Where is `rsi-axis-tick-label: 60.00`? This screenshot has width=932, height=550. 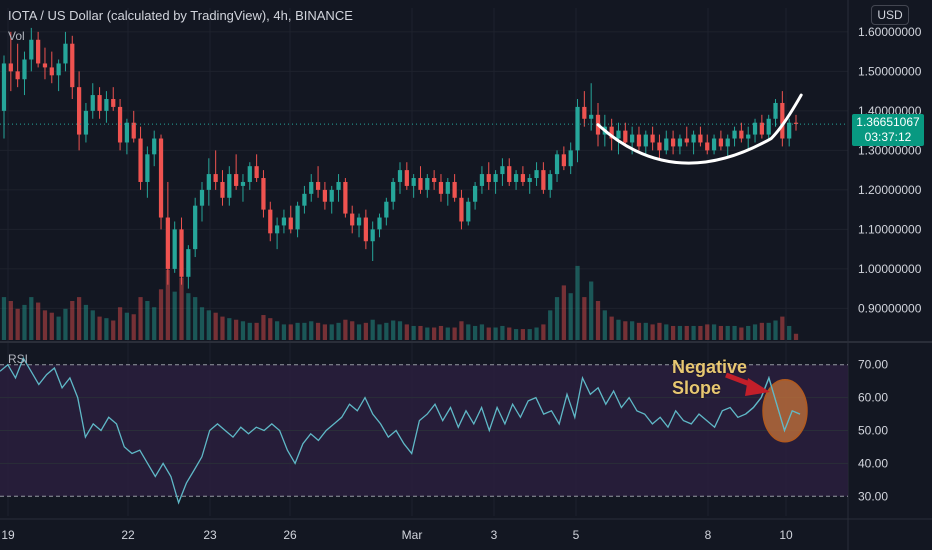
rsi-axis-tick-label: 60.00 is located at coordinates (873, 398).